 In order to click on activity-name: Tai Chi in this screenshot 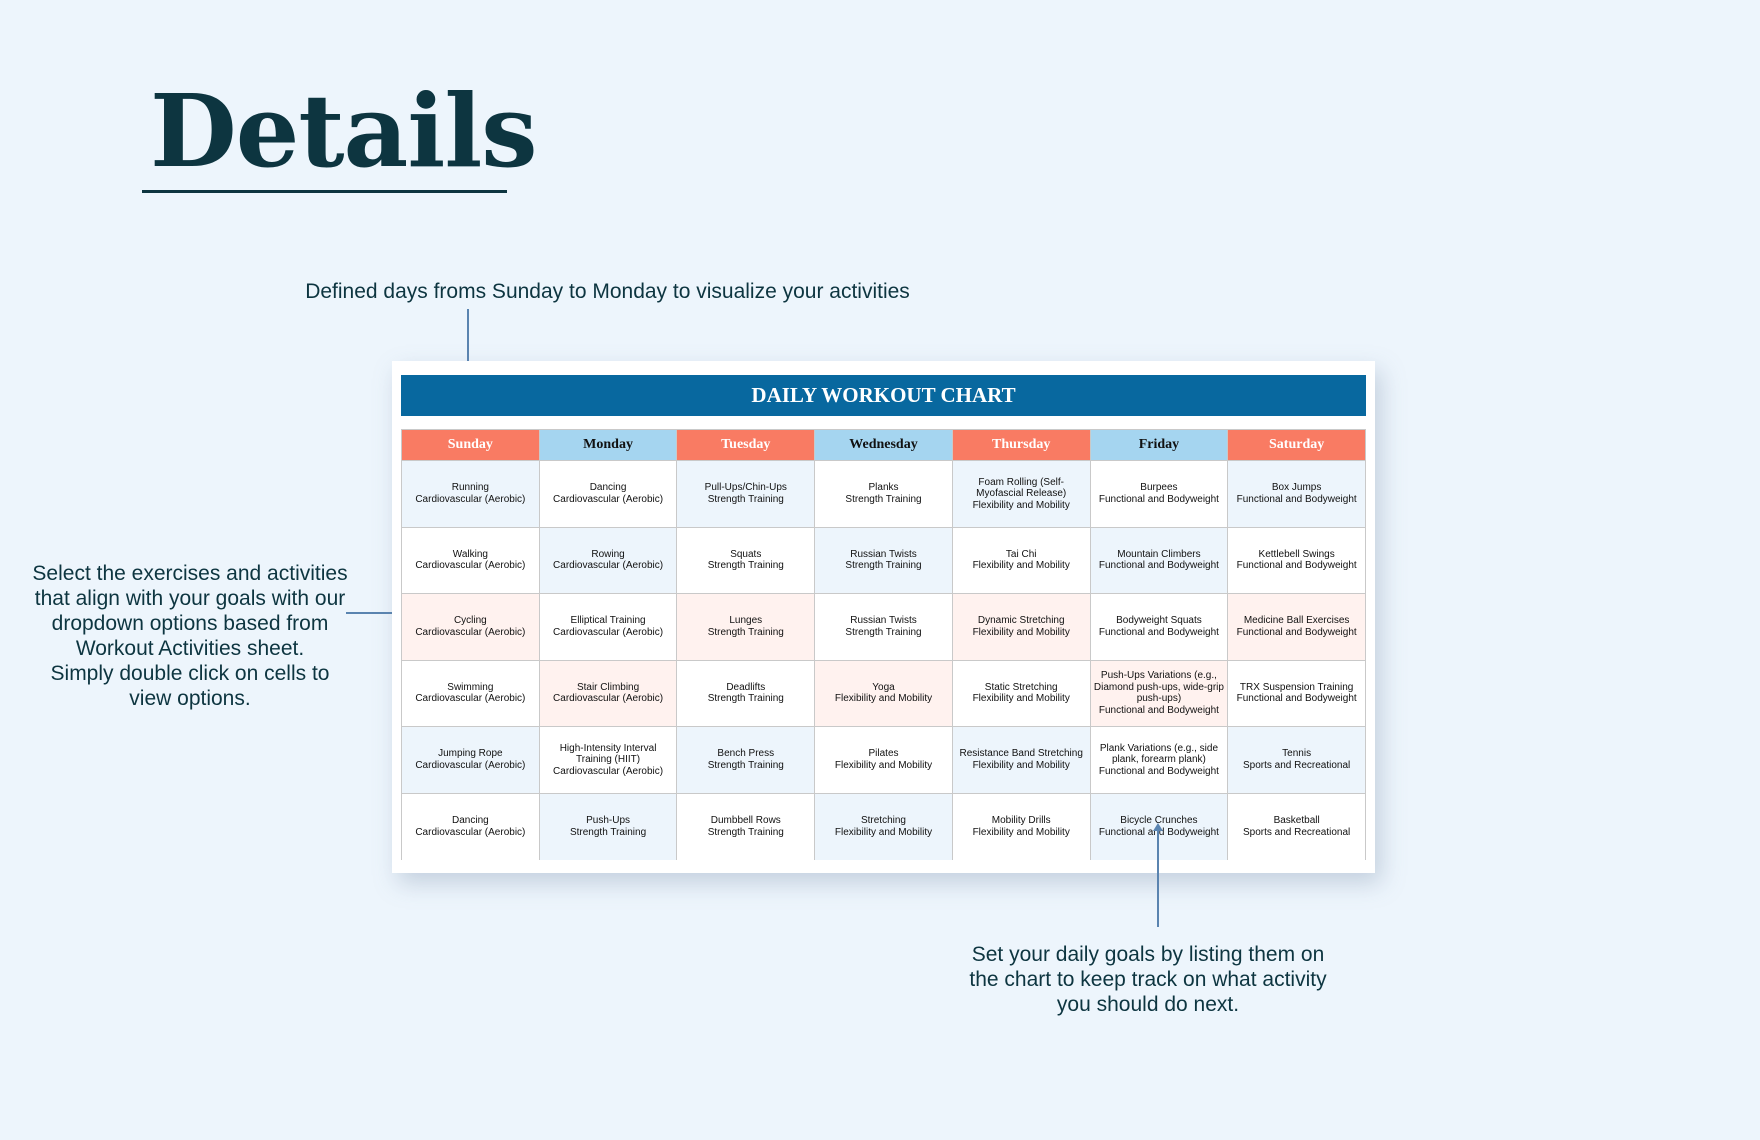, I will do `click(1021, 554)`.